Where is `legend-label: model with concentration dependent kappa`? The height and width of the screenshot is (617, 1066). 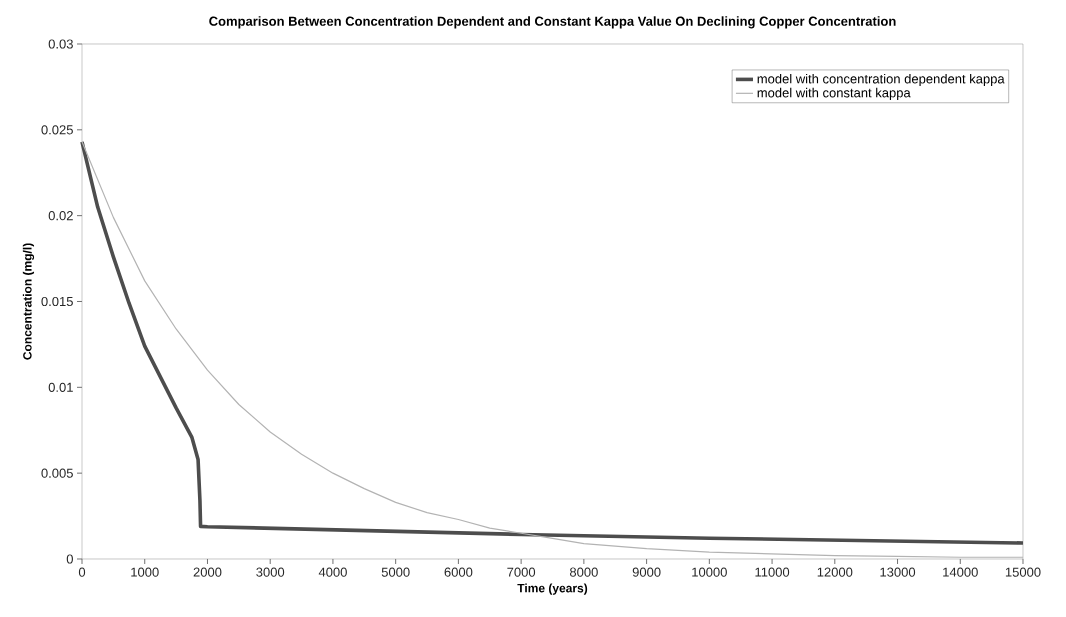
legend-label: model with concentration dependent kappa is located at coordinates (881, 80).